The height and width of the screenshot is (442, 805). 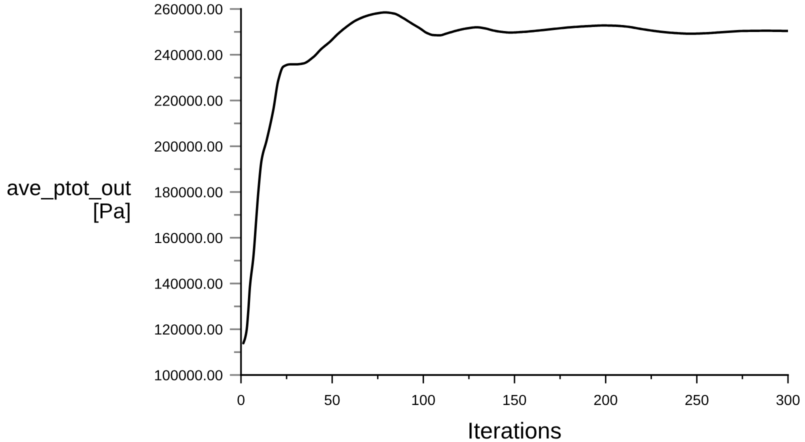 What do you see at coordinates (788, 400) in the screenshot?
I see `x-tick-label: 300` at bounding box center [788, 400].